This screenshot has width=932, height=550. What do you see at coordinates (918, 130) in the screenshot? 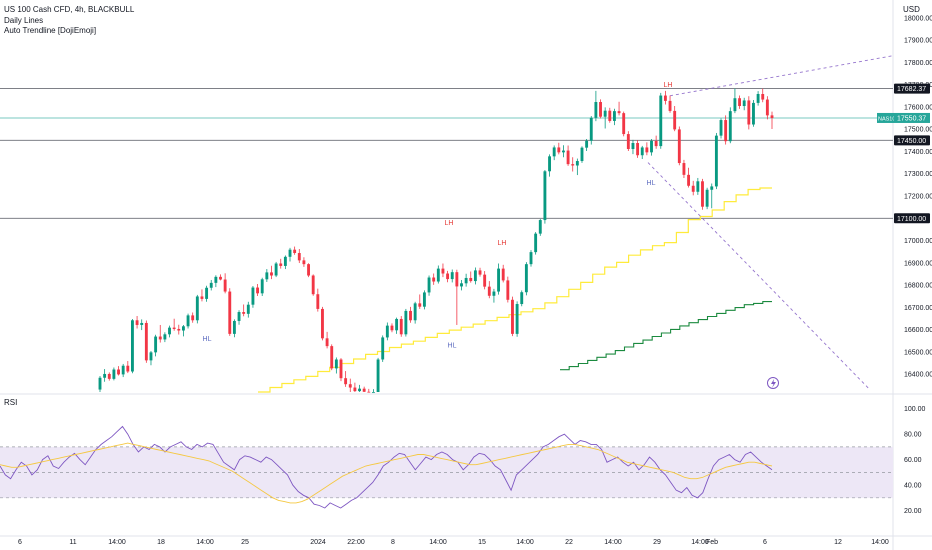
I see `price-tick-label: 17500.00` at bounding box center [918, 130].